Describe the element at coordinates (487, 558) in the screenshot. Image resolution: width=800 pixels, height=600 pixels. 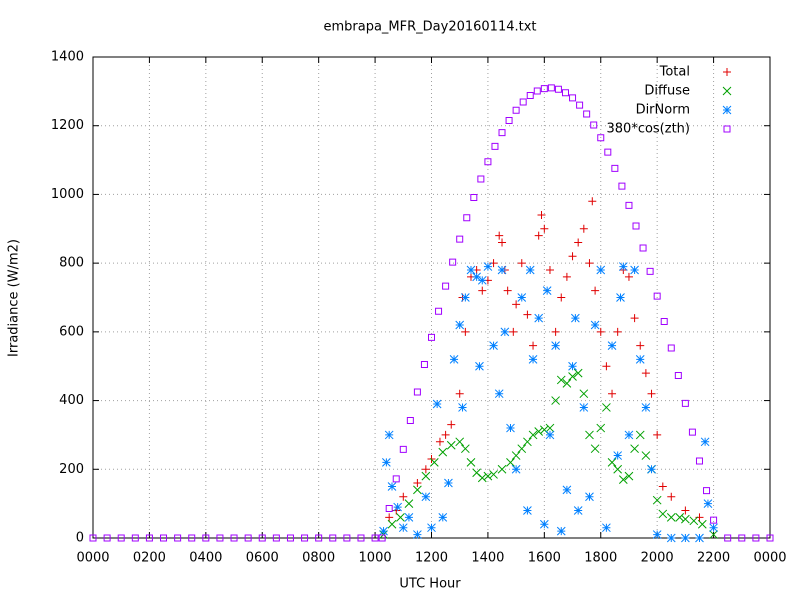
I see `x-tick-label: 1400` at that location.